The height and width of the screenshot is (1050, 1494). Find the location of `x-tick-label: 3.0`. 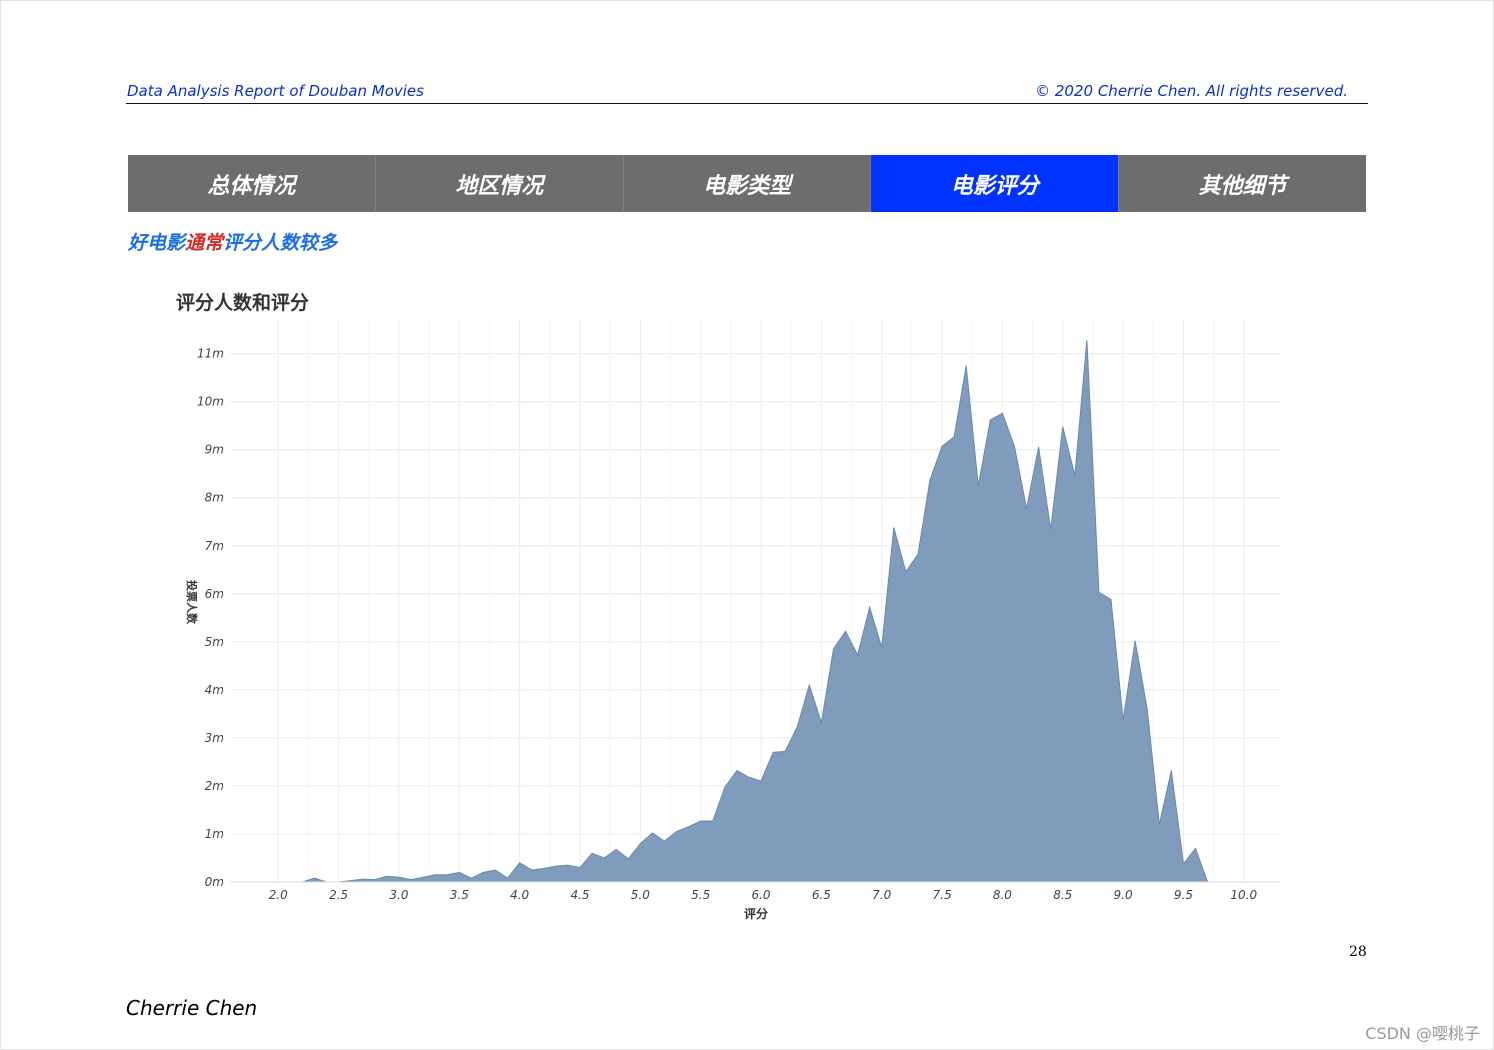

x-tick-label: 3.0 is located at coordinates (398, 895).